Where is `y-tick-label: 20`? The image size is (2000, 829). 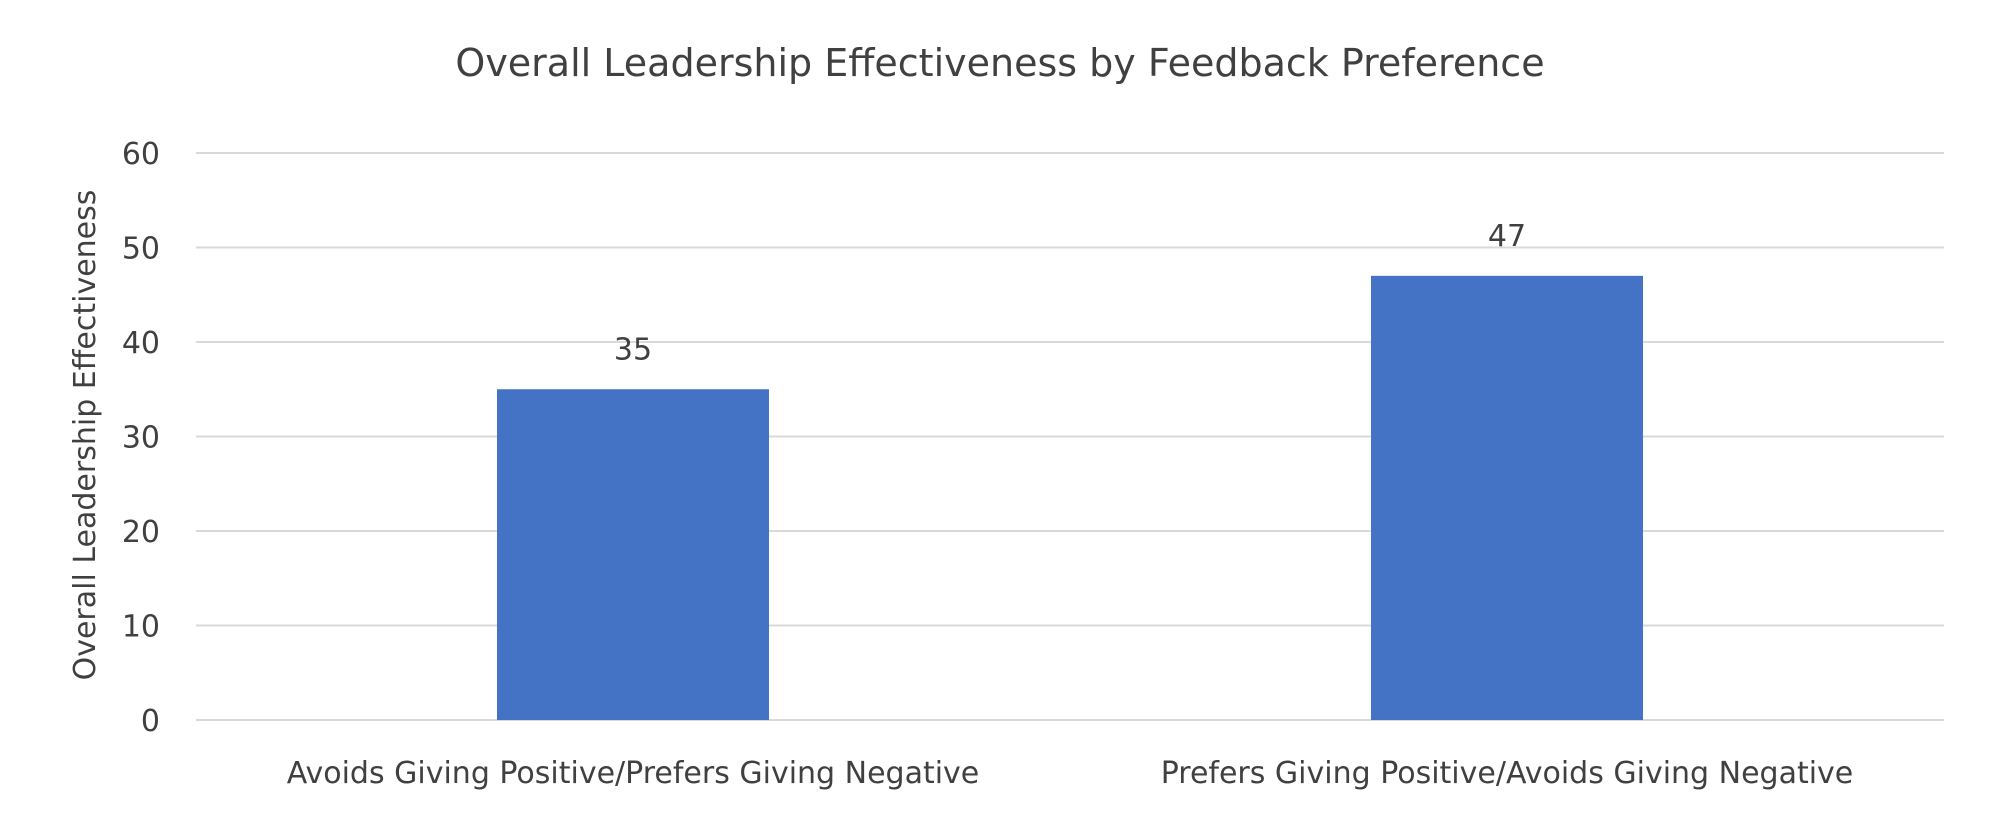 y-tick-label: 20 is located at coordinates (141, 532).